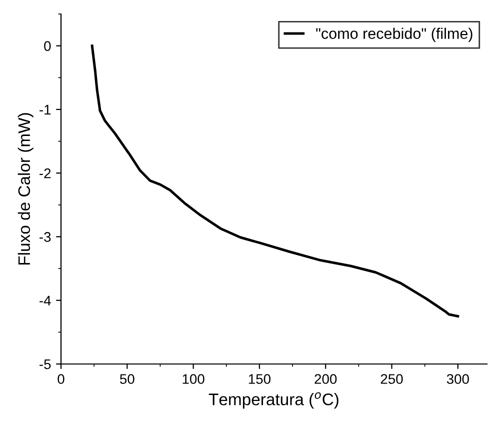  I want to click on y-tick-label: -4, so click(45, 301).